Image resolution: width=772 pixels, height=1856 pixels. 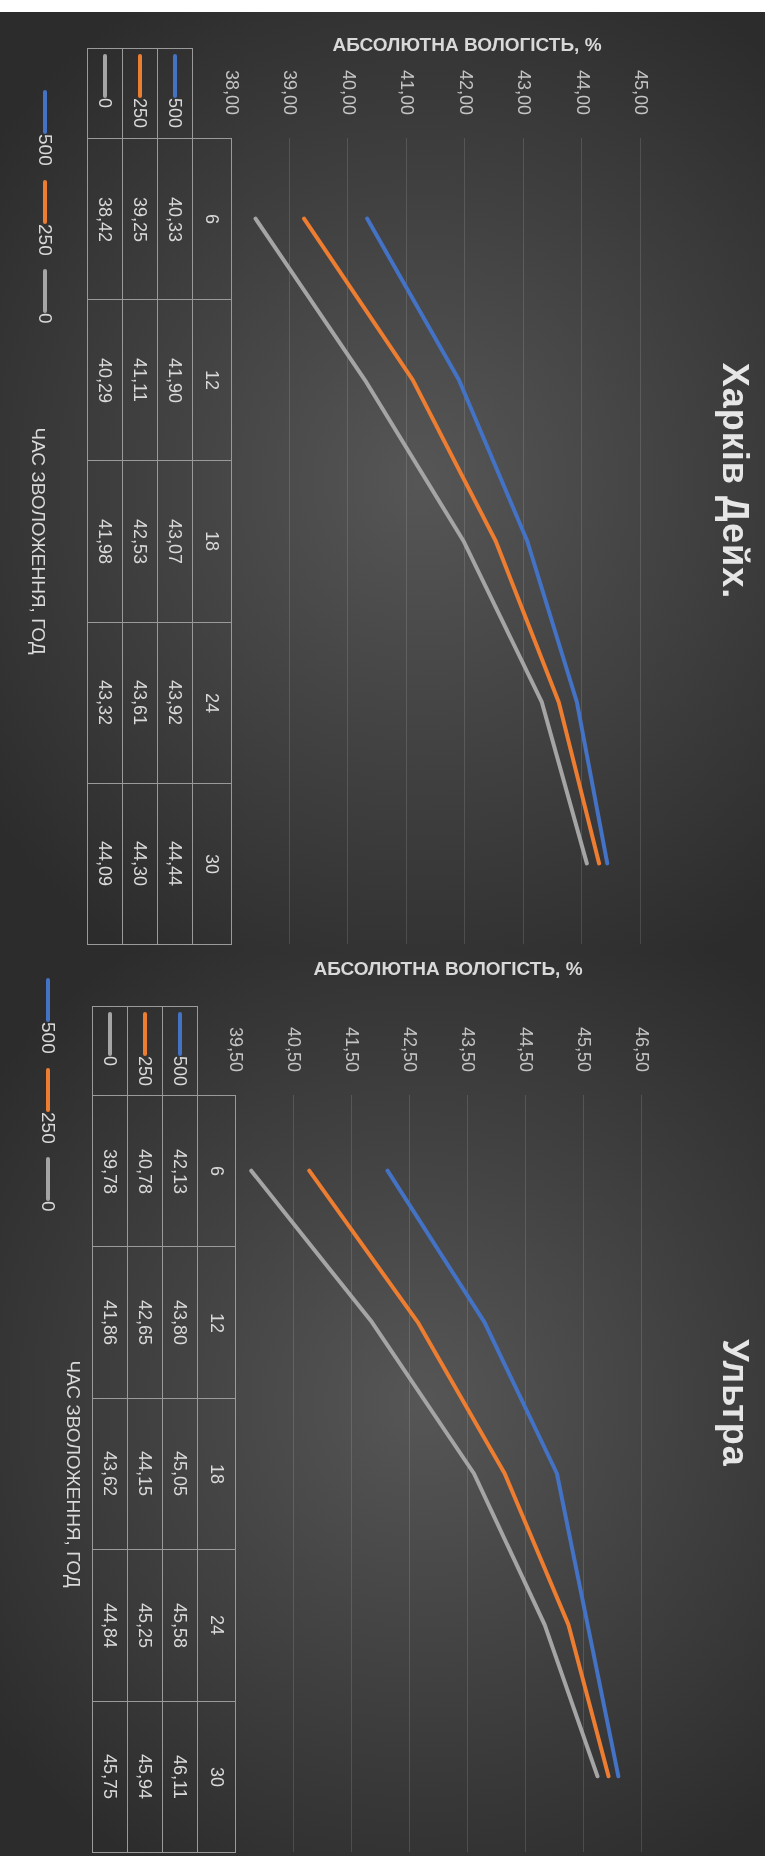 I want to click on data-label: 42,13, so click(x=180, y=1171).